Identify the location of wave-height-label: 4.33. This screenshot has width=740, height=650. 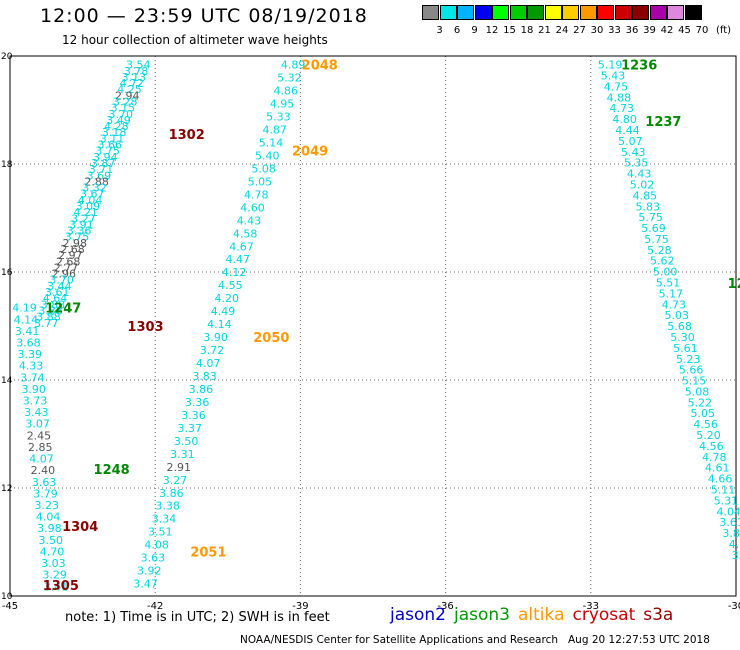
(31, 366).